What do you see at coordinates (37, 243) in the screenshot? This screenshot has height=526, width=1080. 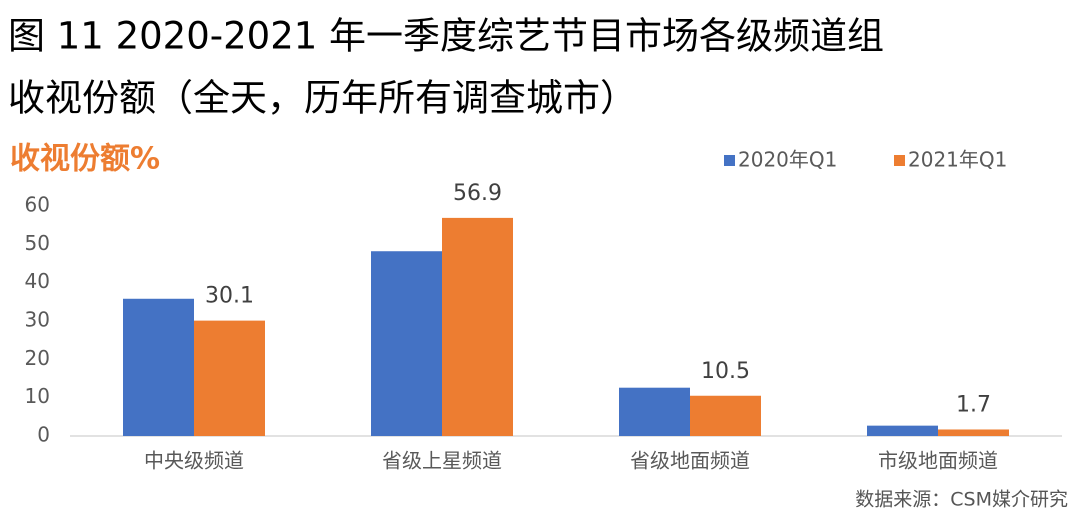 I see `y-tick-label: 50` at bounding box center [37, 243].